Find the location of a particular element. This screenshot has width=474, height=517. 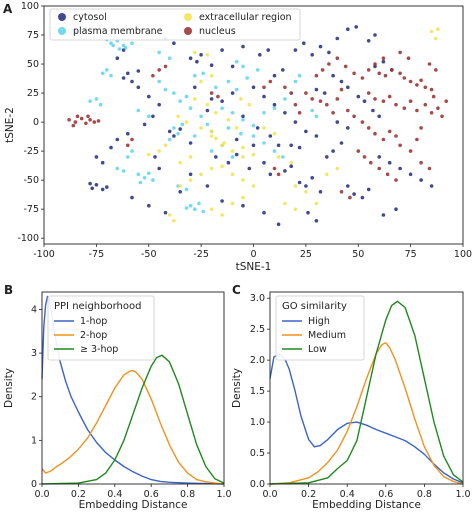

legend-label: Medium is located at coordinates (327, 335).